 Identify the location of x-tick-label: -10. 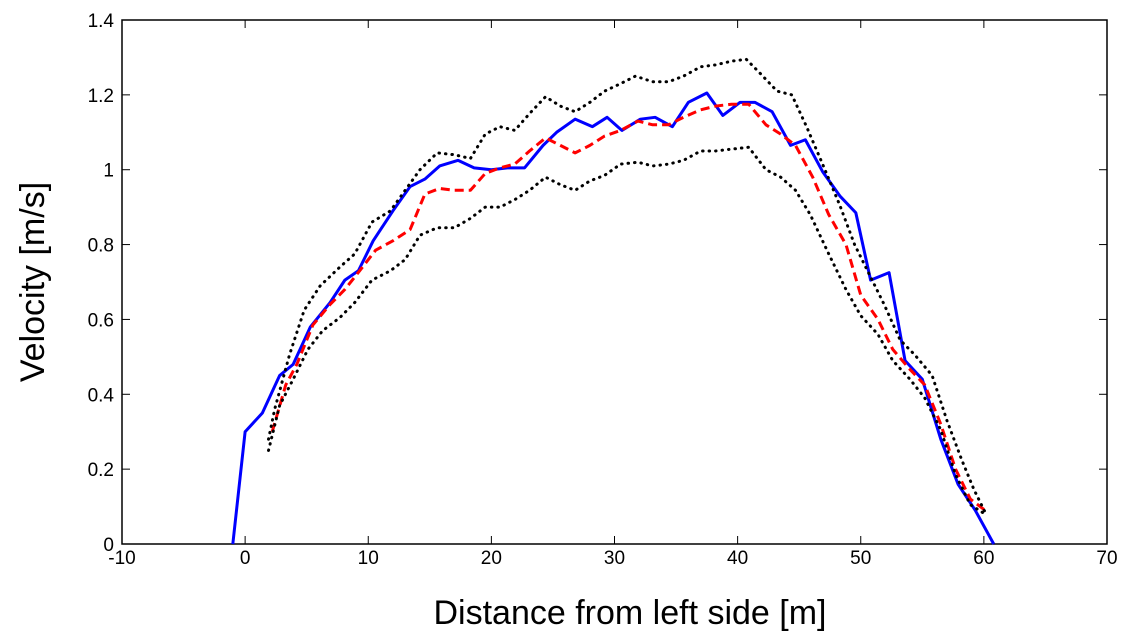
(121, 558).